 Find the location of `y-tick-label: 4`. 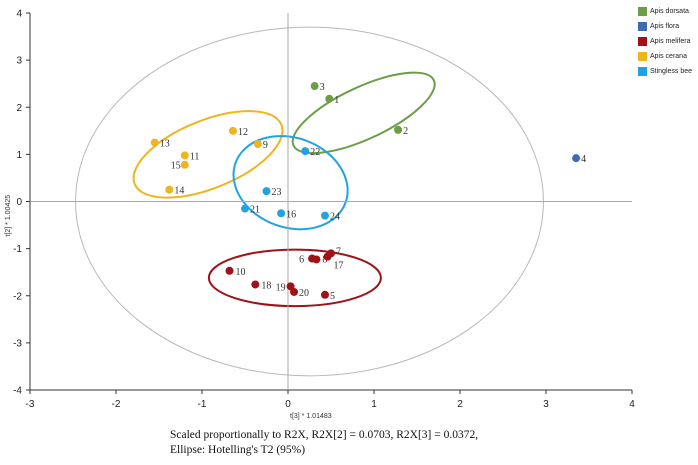

y-tick-label: 4 is located at coordinates (19, 14).